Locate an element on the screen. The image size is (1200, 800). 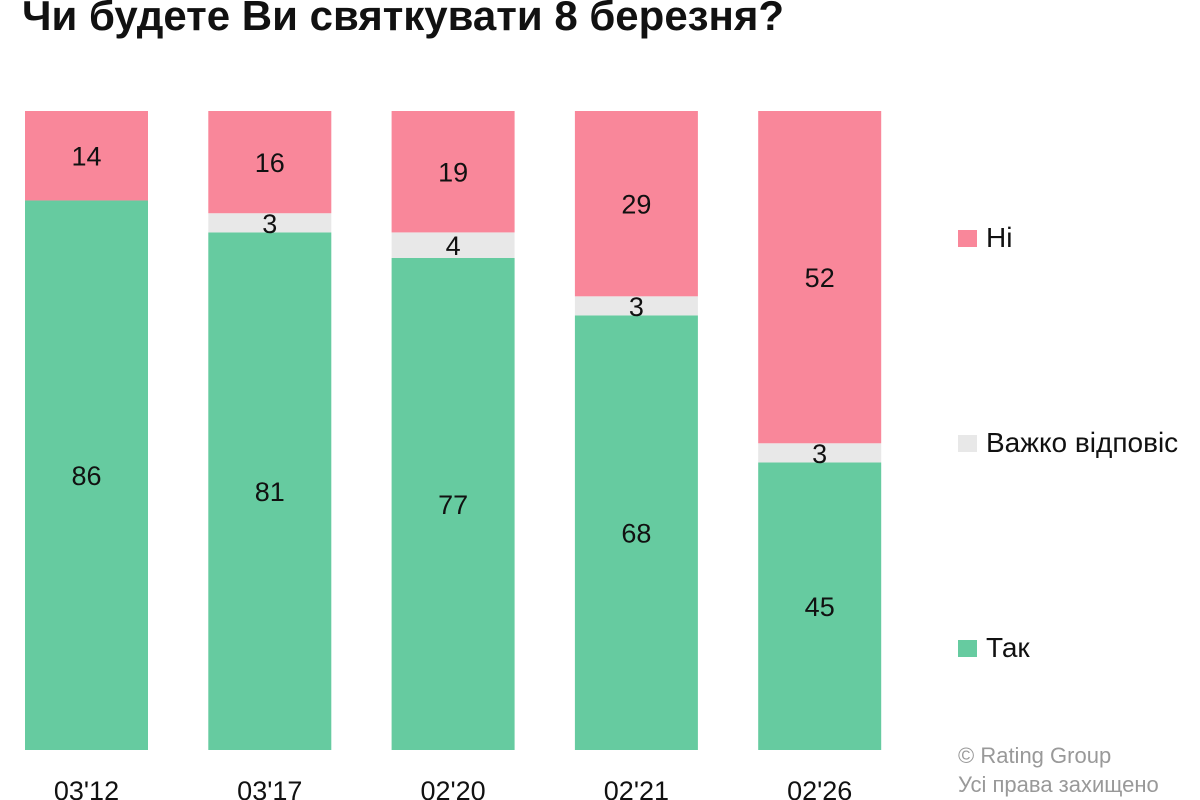
data-label: 45 is located at coordinates (820, 607).